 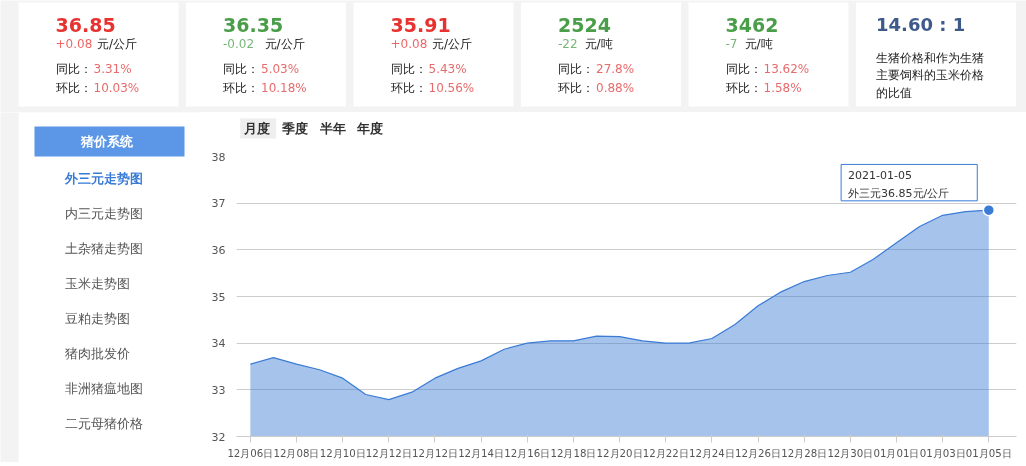 I want to click on text: 生猪价格和作为生猪主要饲料的玉米价格的比值, so click(x=930, y=75).